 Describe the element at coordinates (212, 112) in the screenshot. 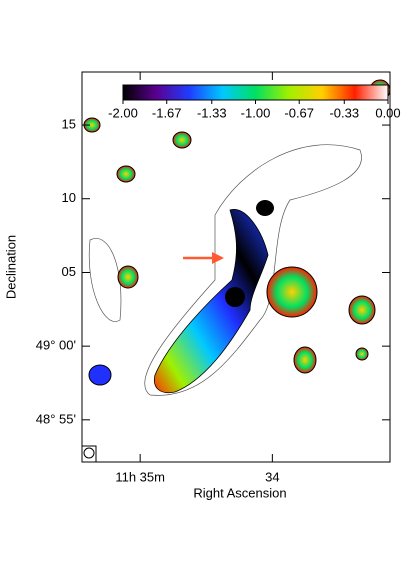

I see `colorbar-tick-label: -1.33` at that location.